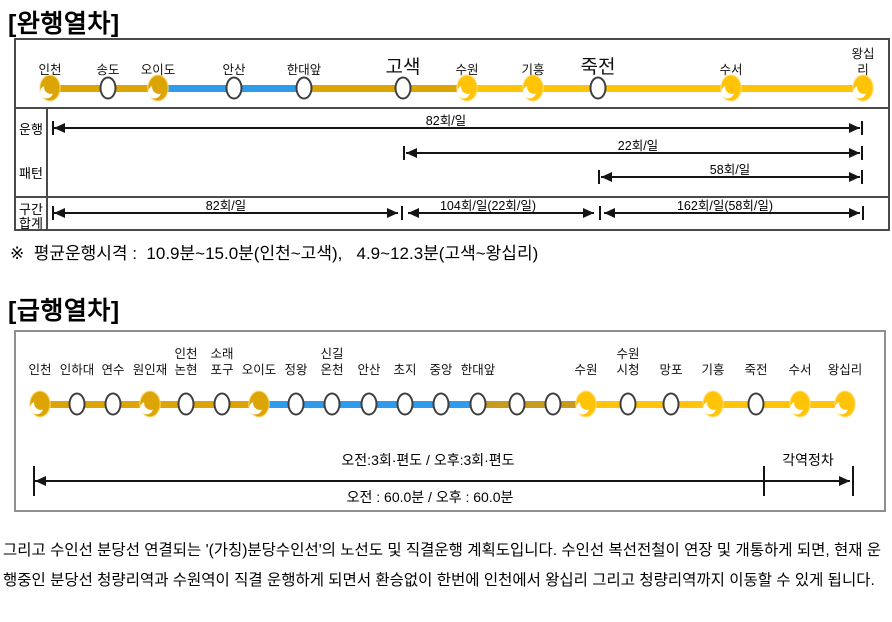  I want to click on station-label: 송도, so click(108, 70).